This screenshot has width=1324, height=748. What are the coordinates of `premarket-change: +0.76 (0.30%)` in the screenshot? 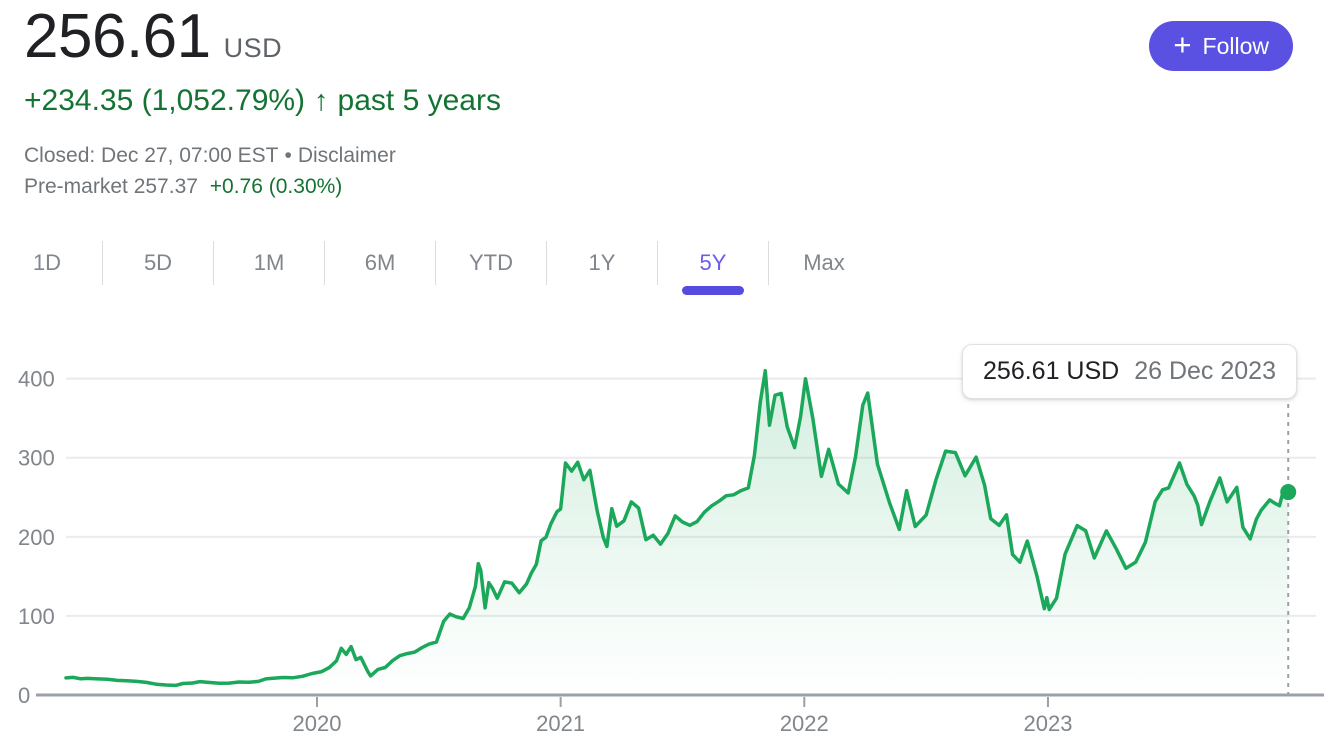 It's located at (276, 186).